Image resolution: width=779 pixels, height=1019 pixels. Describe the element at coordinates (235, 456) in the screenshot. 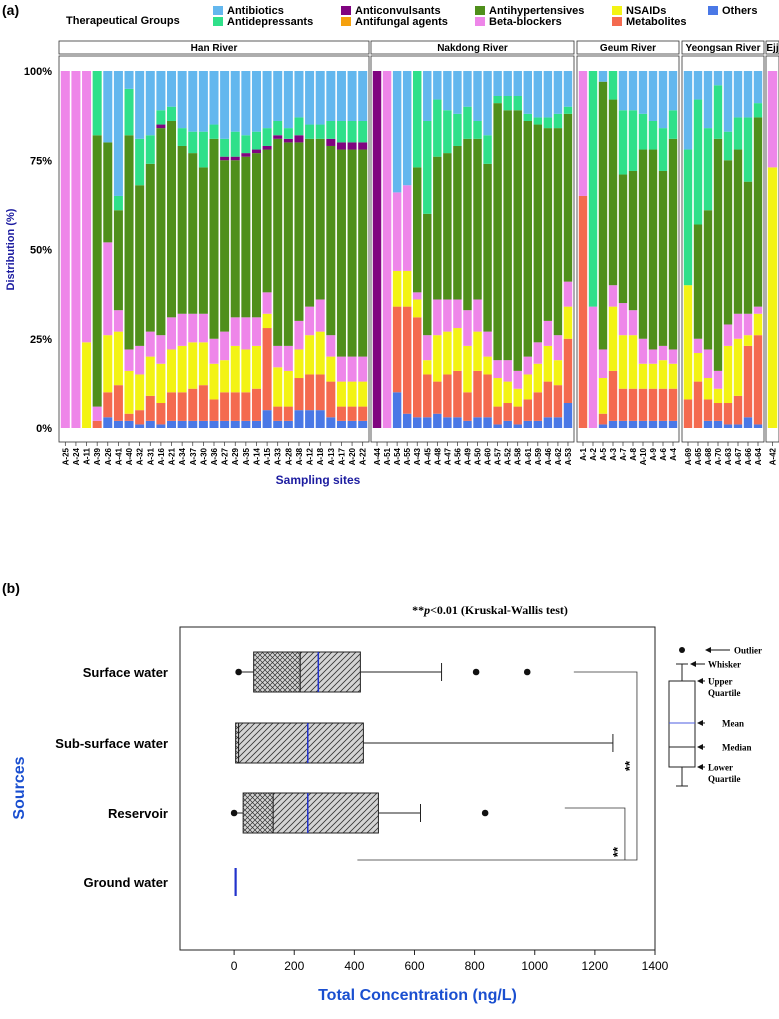

I see `x-tick-label: A-29` at that location.